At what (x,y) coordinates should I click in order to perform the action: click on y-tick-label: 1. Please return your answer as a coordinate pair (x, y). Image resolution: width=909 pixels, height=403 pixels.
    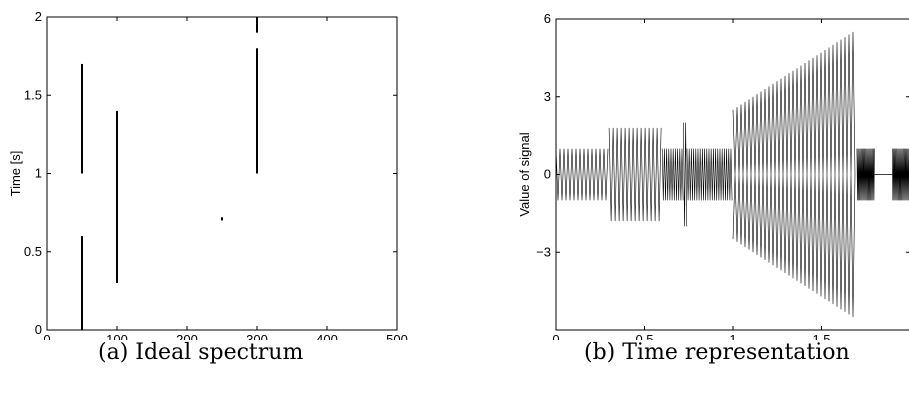
    Looking at the image, I should click on (38, 173).